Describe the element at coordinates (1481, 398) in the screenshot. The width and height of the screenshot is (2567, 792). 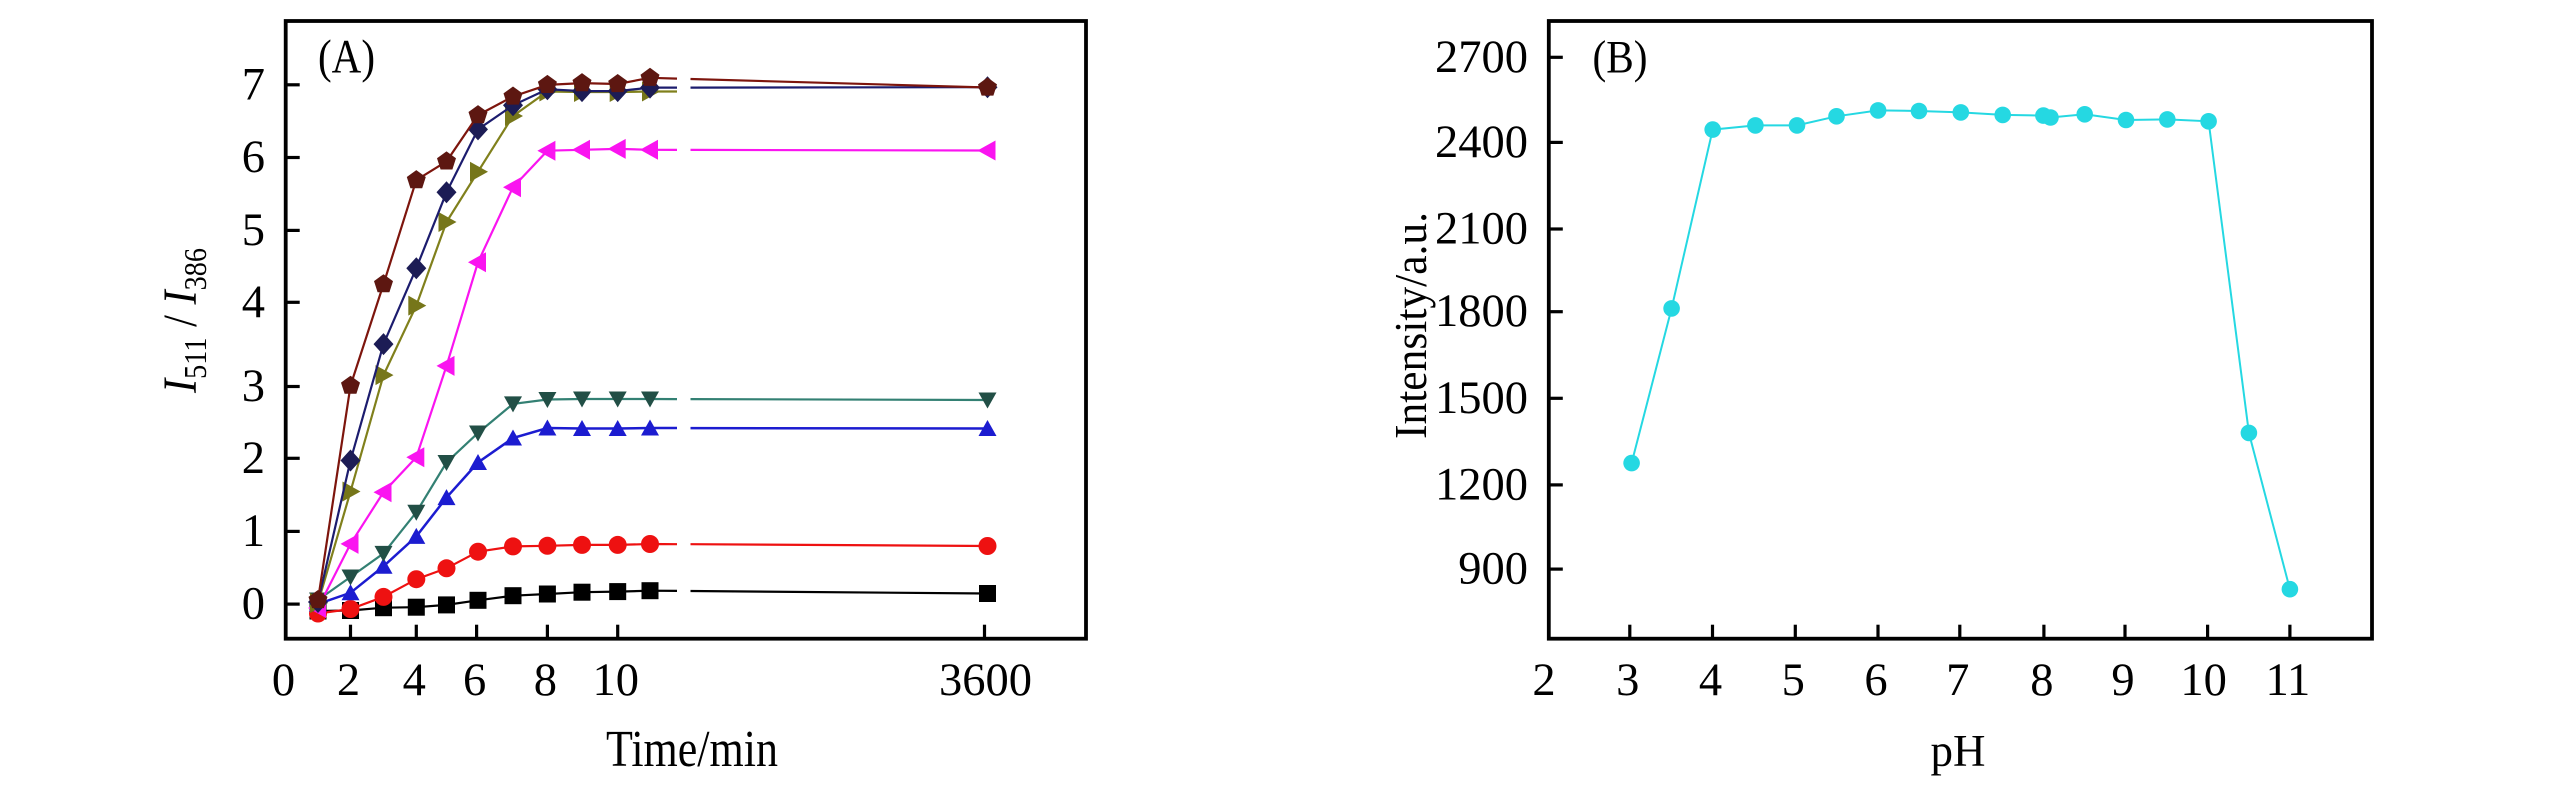
I see `svg-text: 1500` at that location.